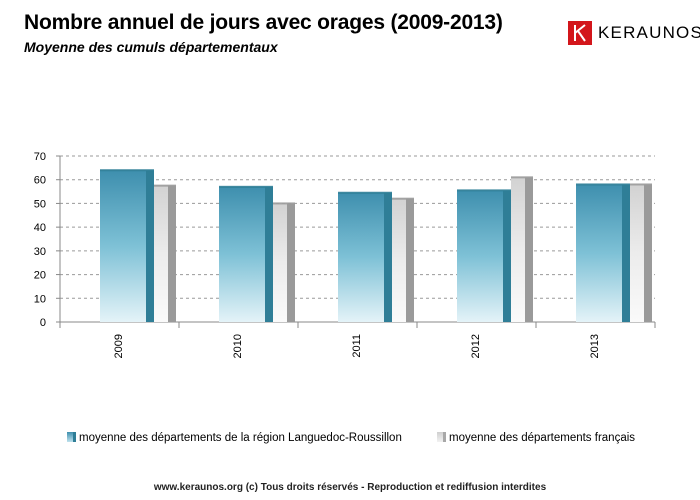 The height and width of the screenshot is (500, 700). What do you see at coordinates (280, 262) in the screenshot?
I see `bar-france-2010` at bounding box center [280, 262].